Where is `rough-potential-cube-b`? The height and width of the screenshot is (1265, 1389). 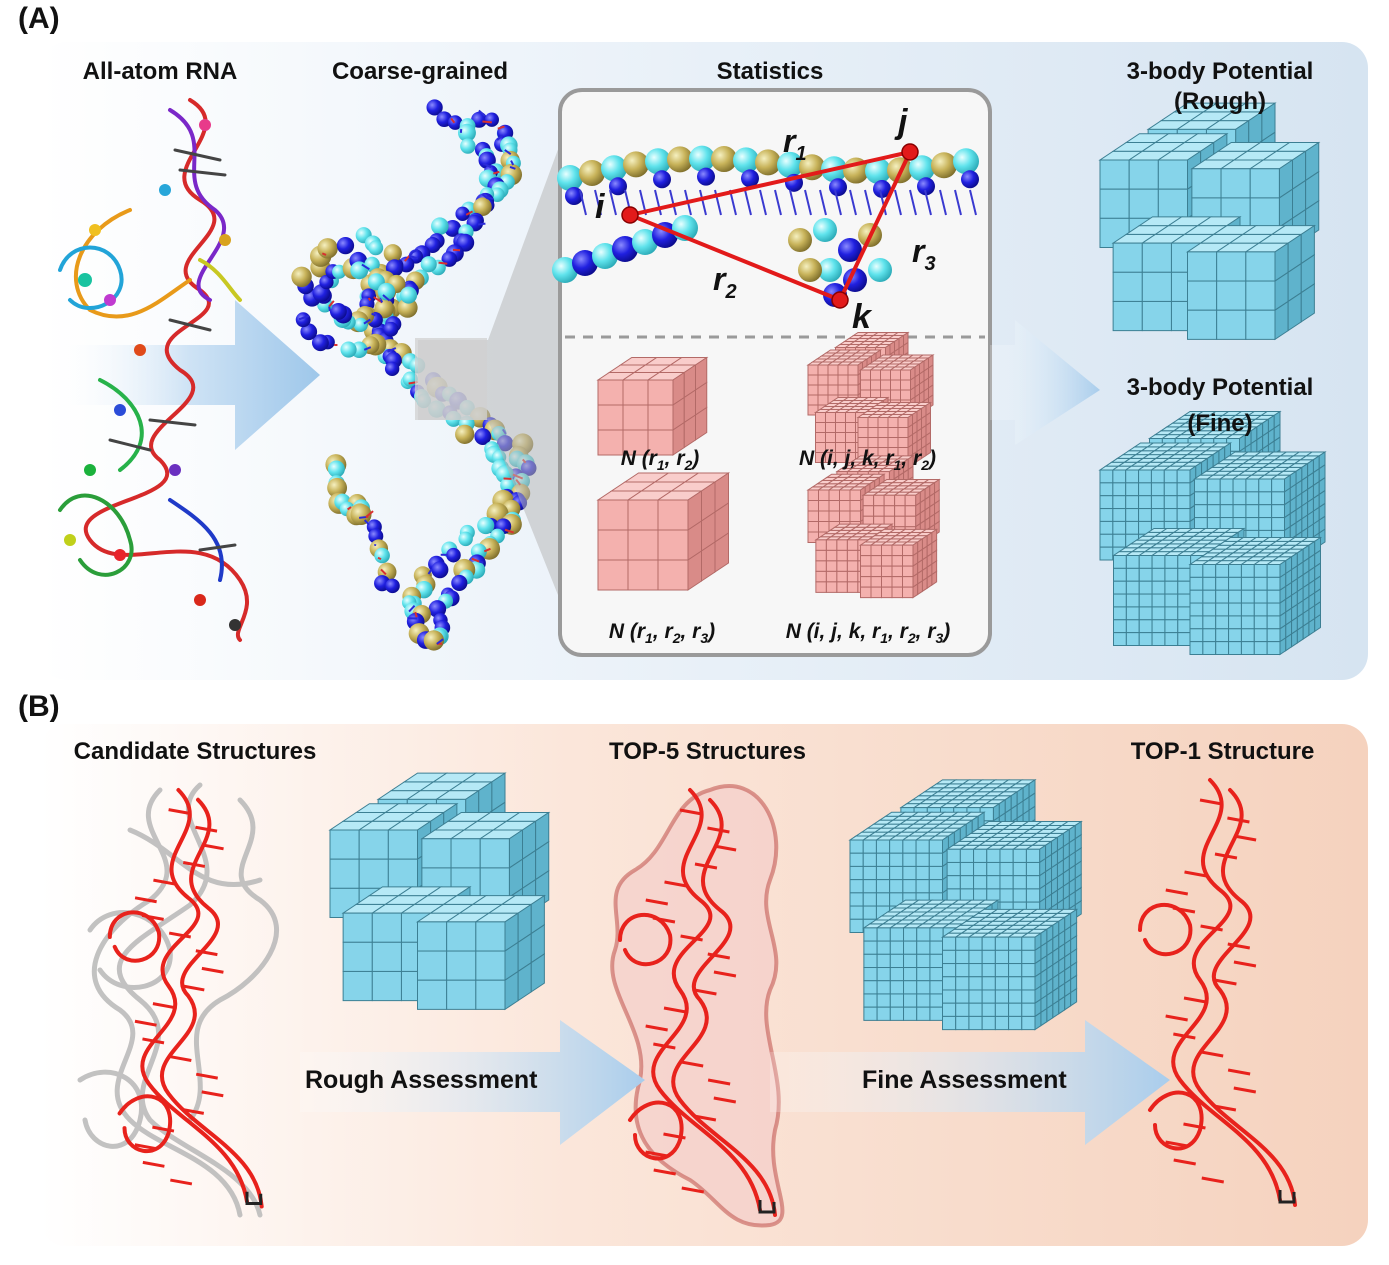 rough-potential-cube-b is located at coordinates (439, 891).